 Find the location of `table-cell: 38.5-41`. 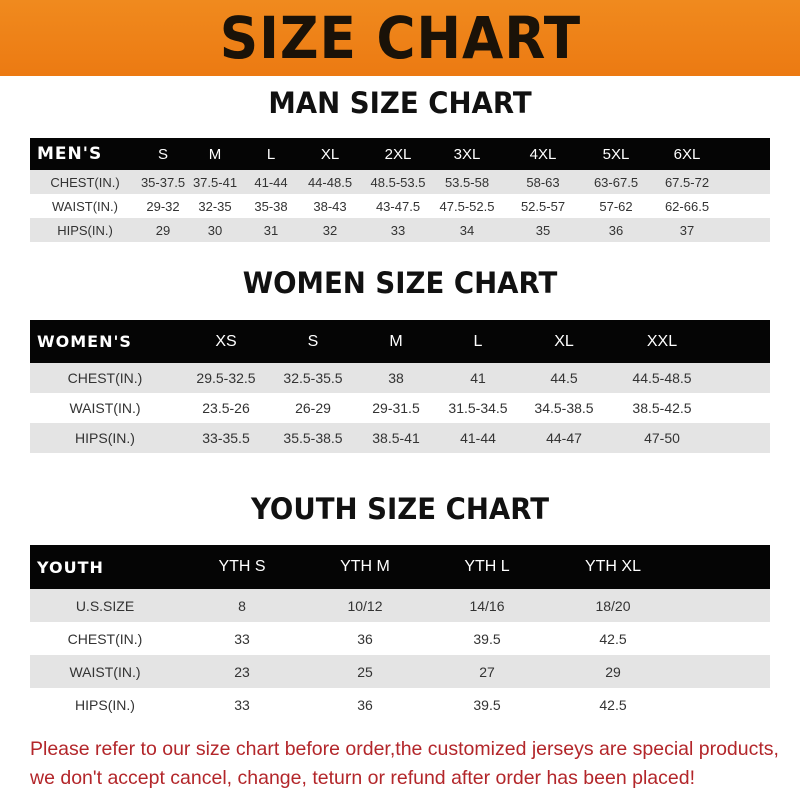

table-cell: 38.5-41 is located at coordinates (396, 438).